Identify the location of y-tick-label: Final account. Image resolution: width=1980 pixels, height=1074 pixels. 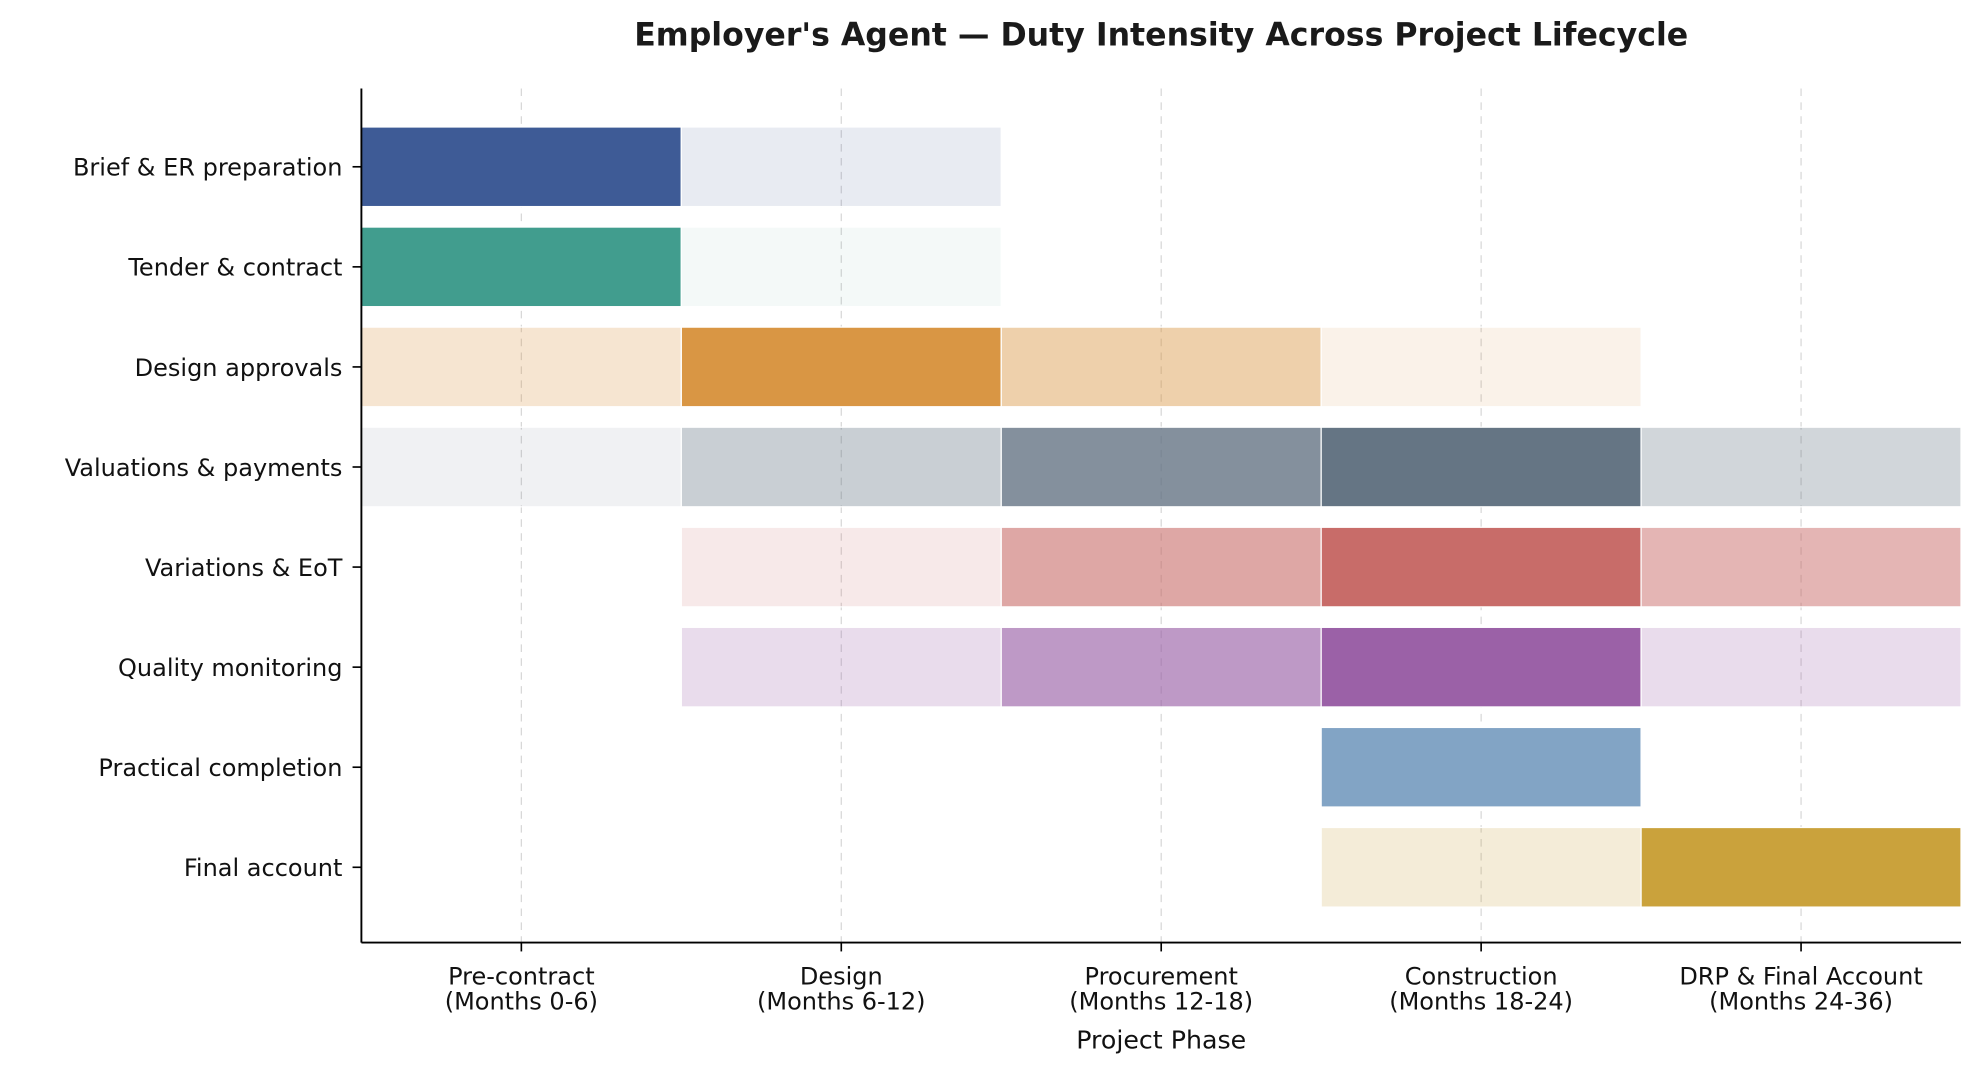
(263, 868).